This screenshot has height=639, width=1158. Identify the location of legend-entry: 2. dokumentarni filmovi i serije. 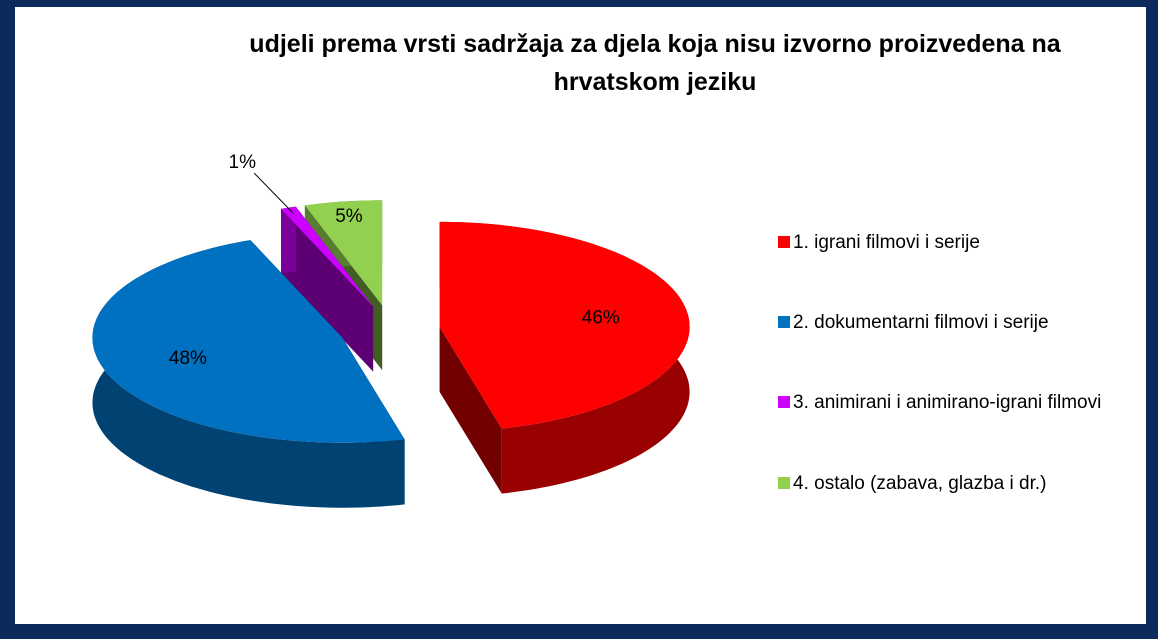
(953, 322).